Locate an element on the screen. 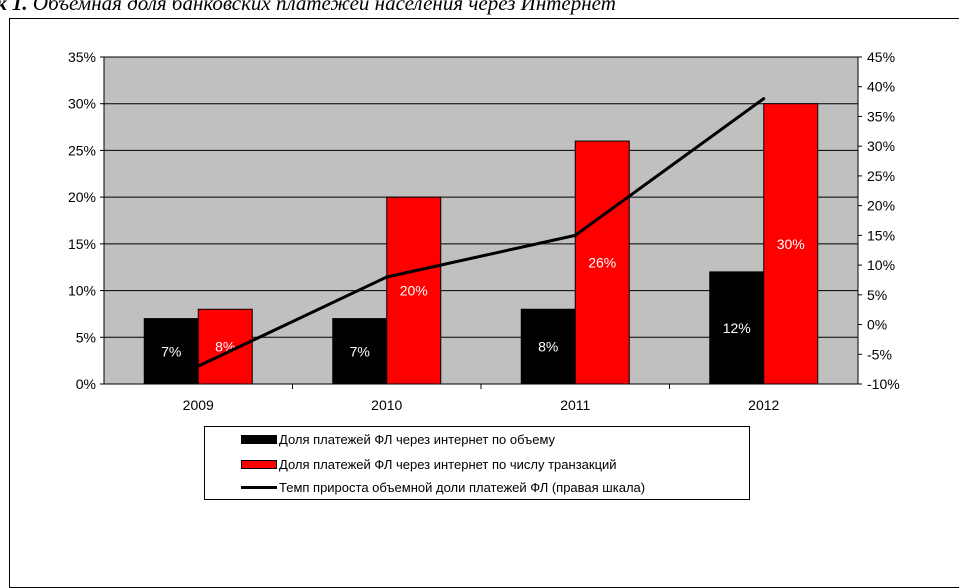 This screenshot has width=959, height=588. y2-tick-label: 10% is located at coordinates (881, 265).